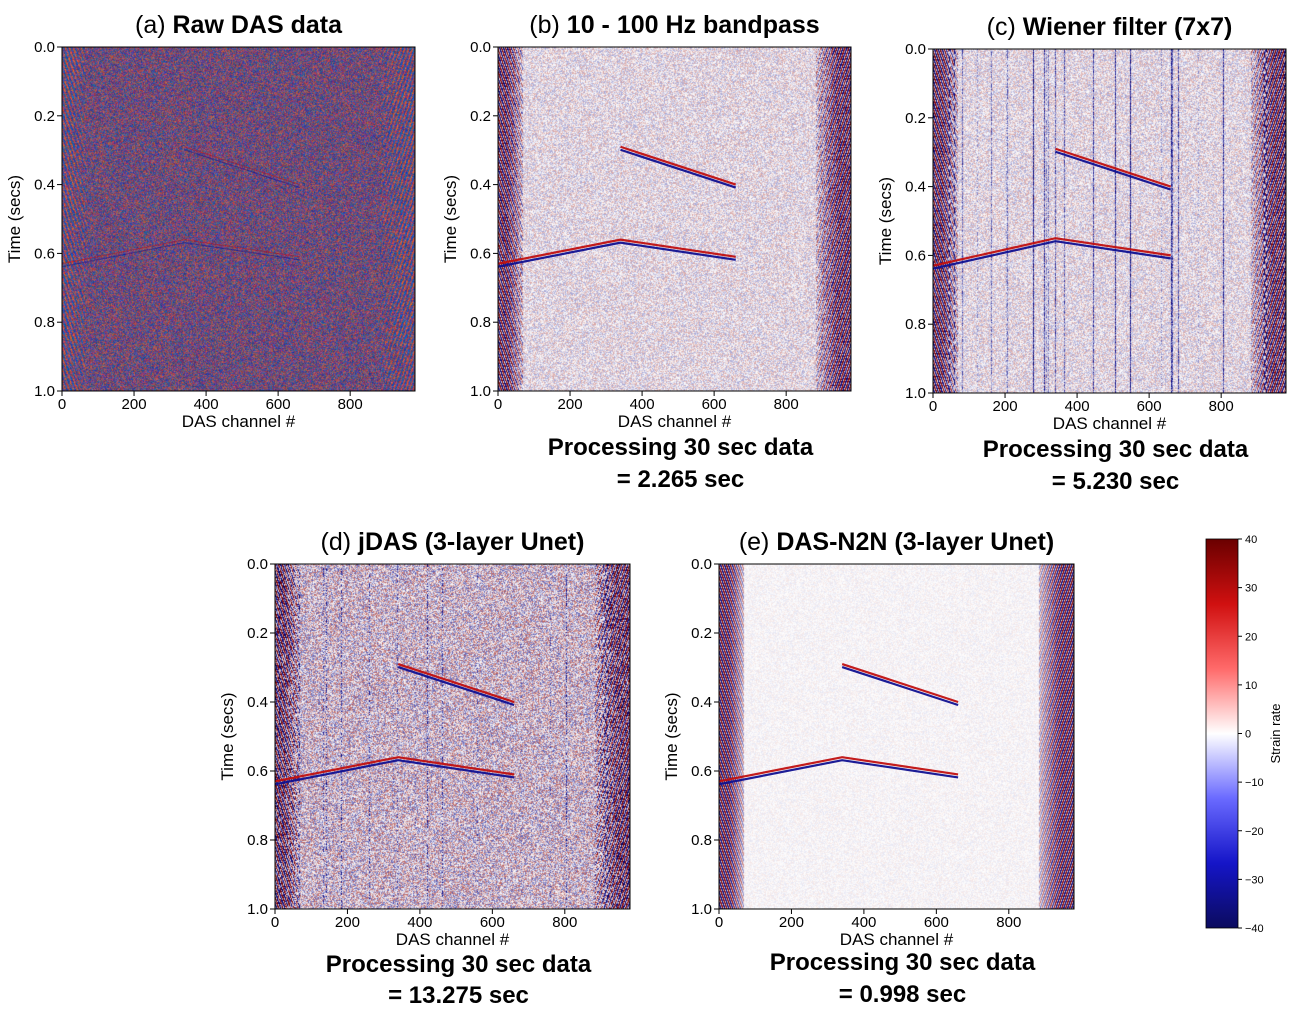  I want to click on colorbar-gradient, so click(1222, 733).